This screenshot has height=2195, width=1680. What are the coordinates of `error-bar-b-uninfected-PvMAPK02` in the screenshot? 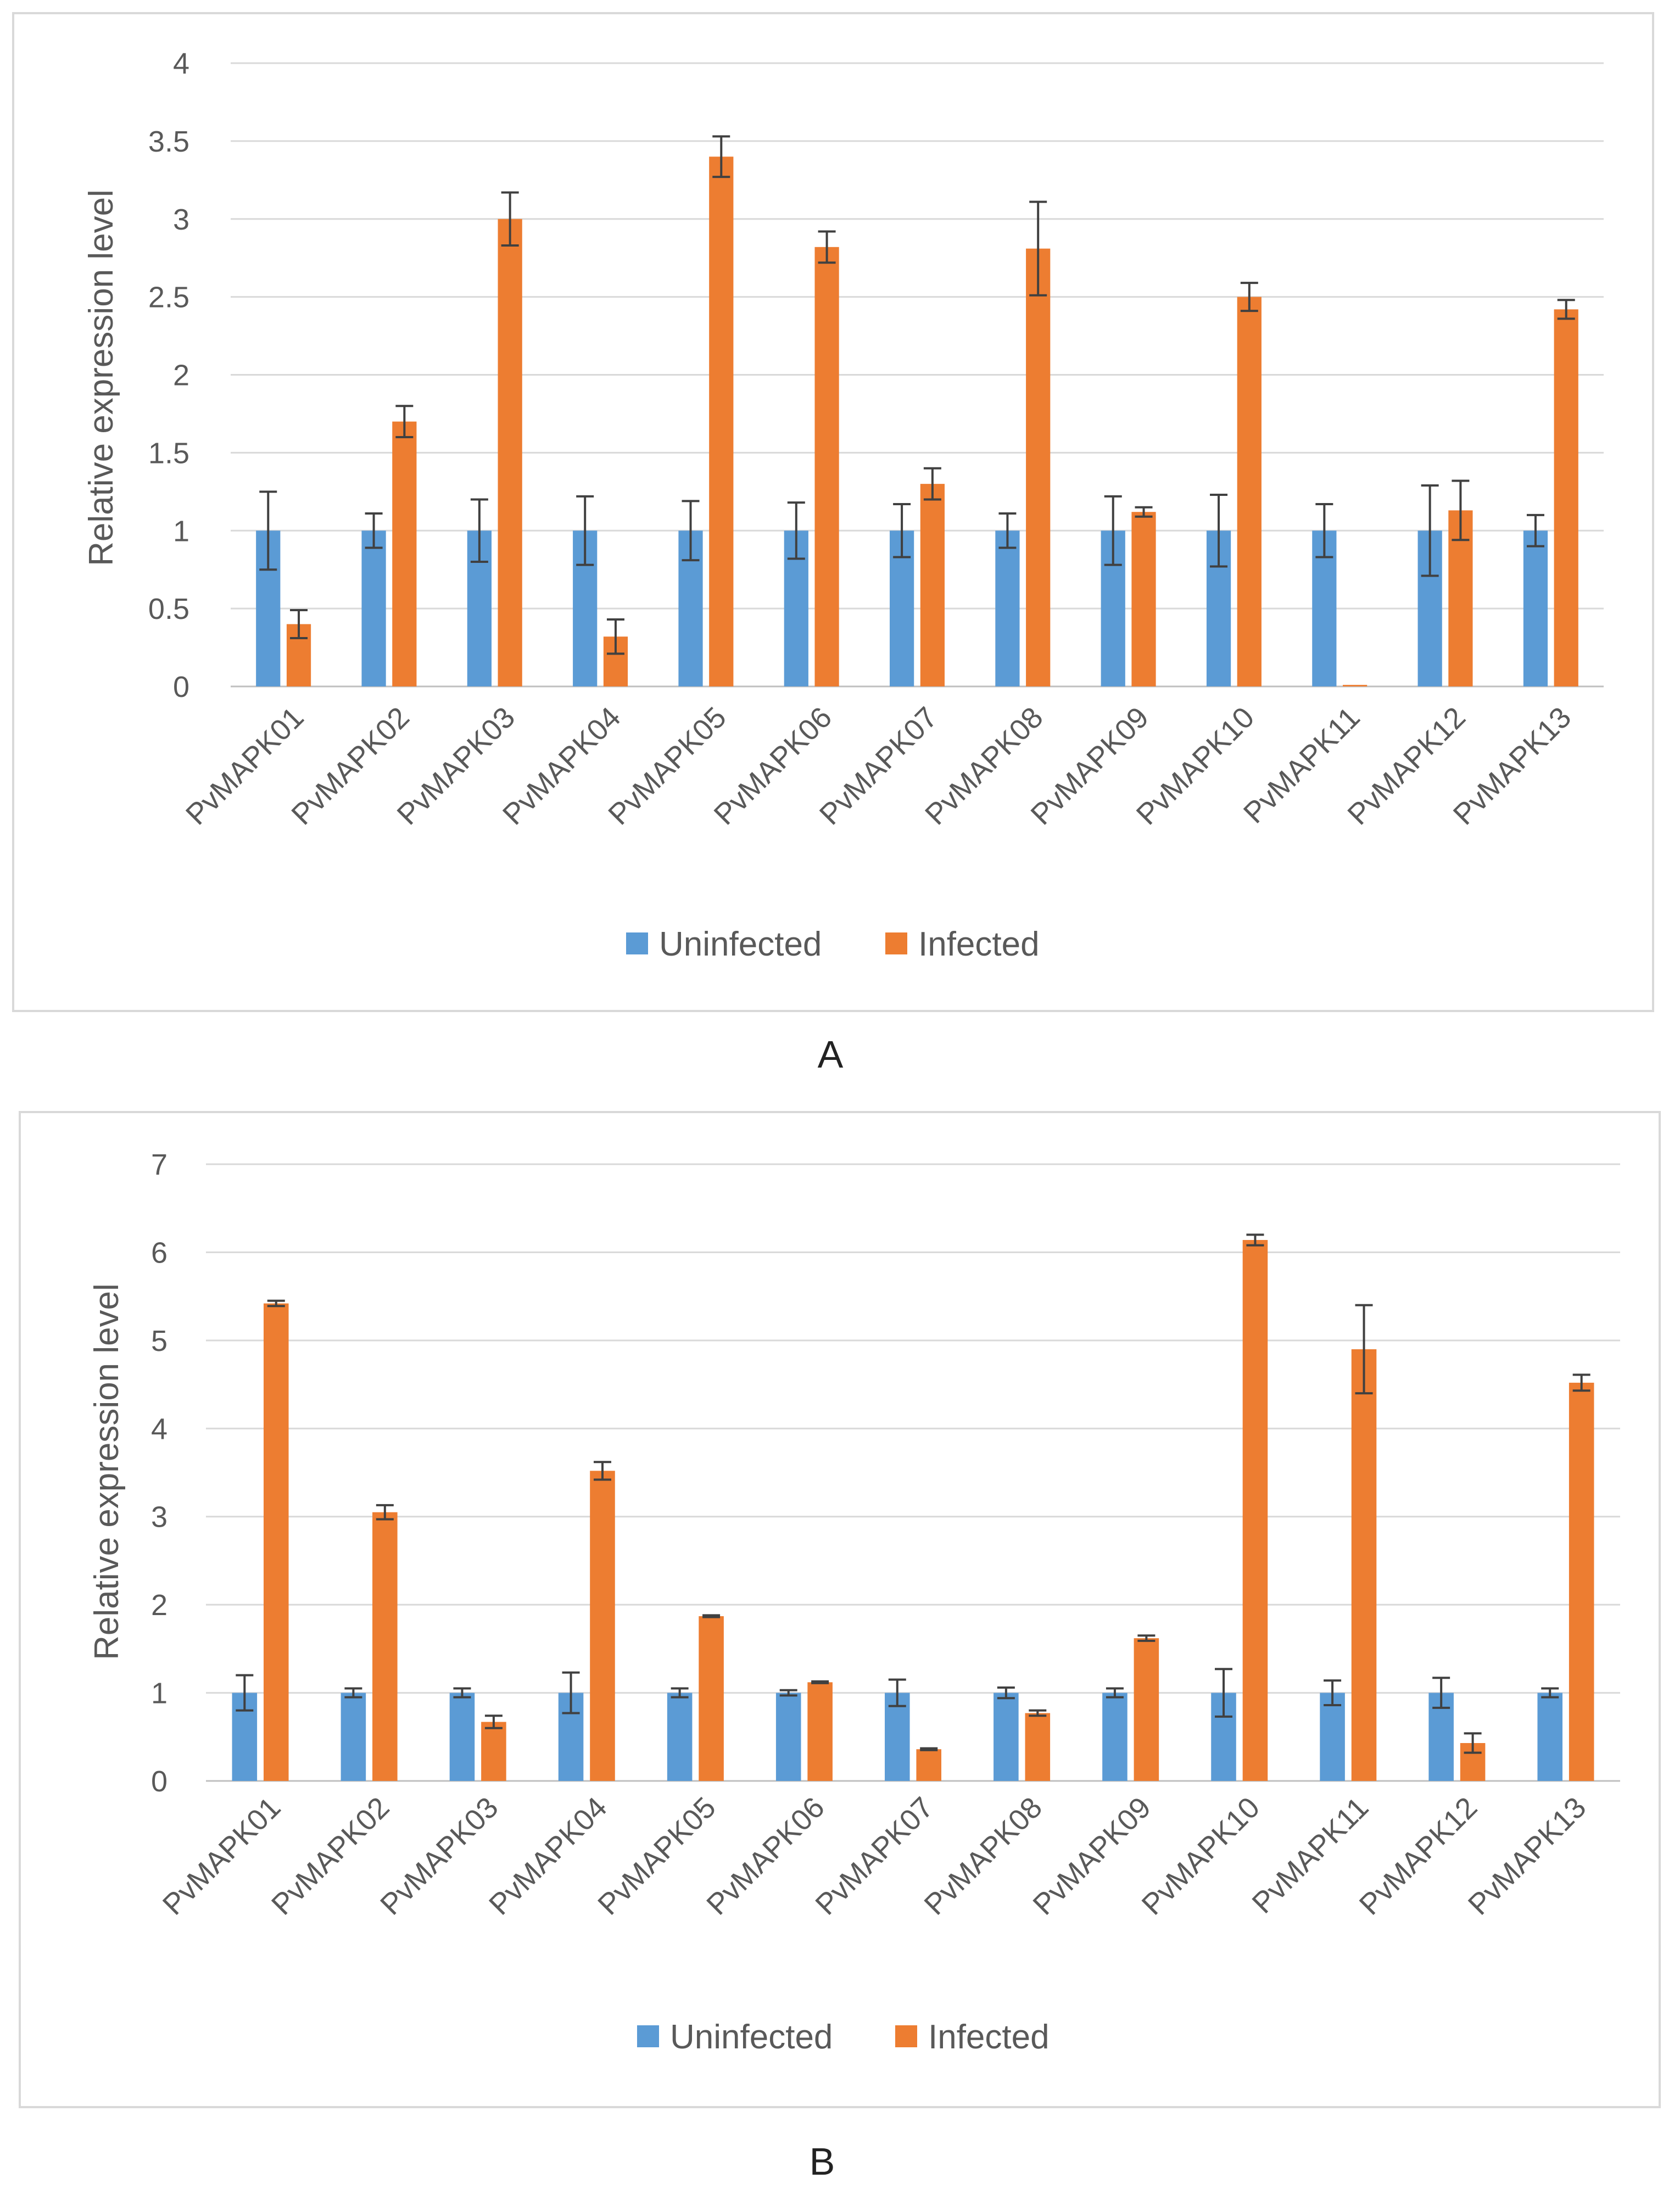 It's located at (353, 1693).